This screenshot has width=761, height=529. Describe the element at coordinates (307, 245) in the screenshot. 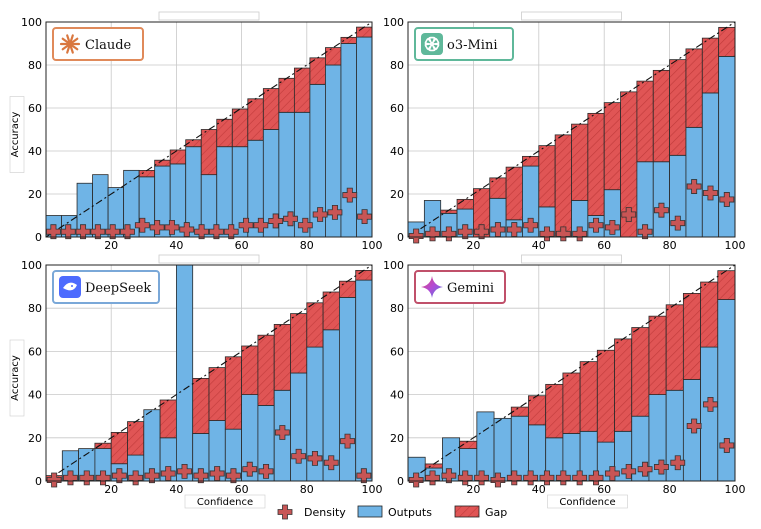

I see `x-tick-label: 80` at that location.